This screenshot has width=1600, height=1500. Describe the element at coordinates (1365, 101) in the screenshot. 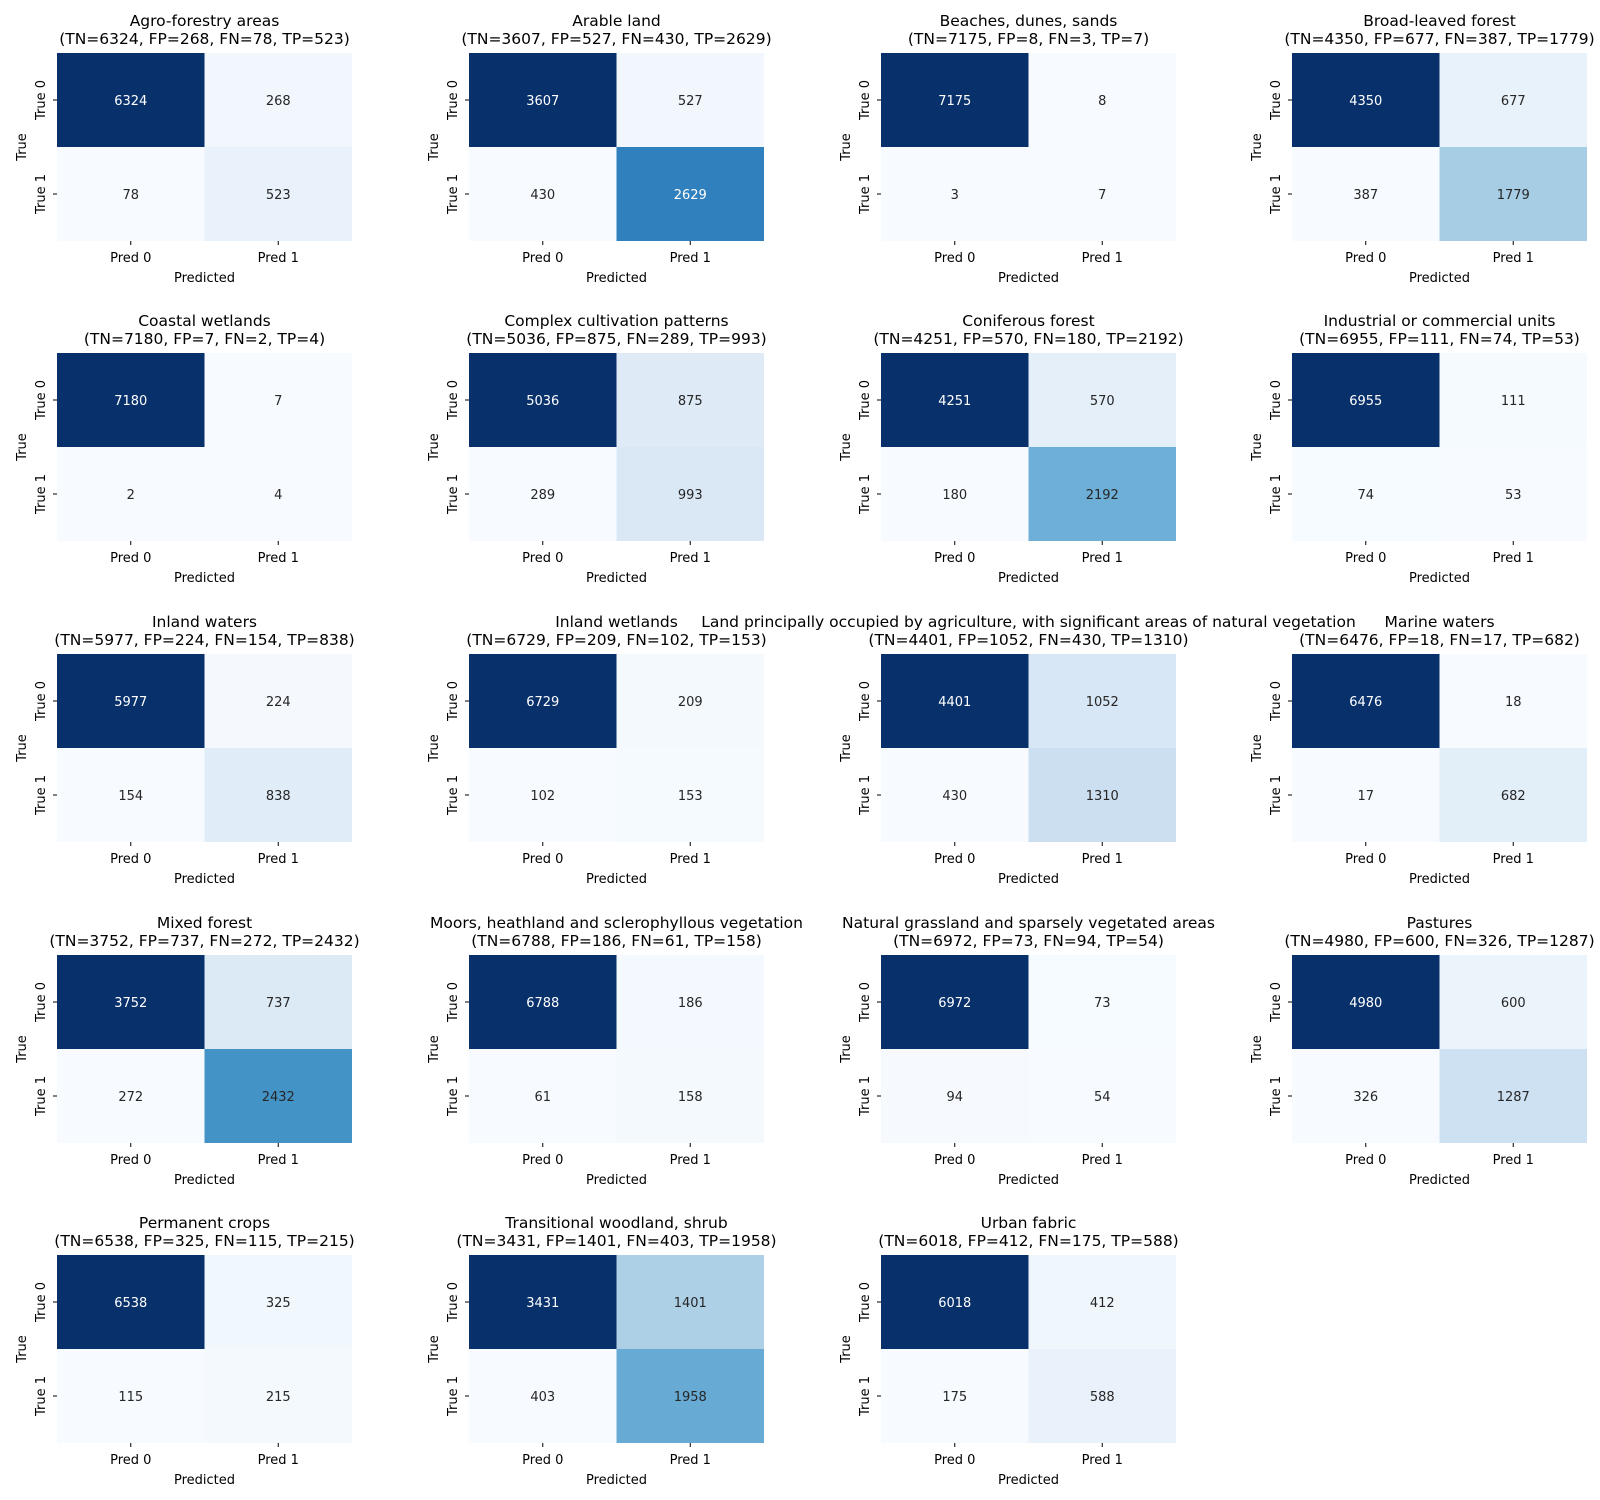

I see `cell-value-label: 4350` at that location.